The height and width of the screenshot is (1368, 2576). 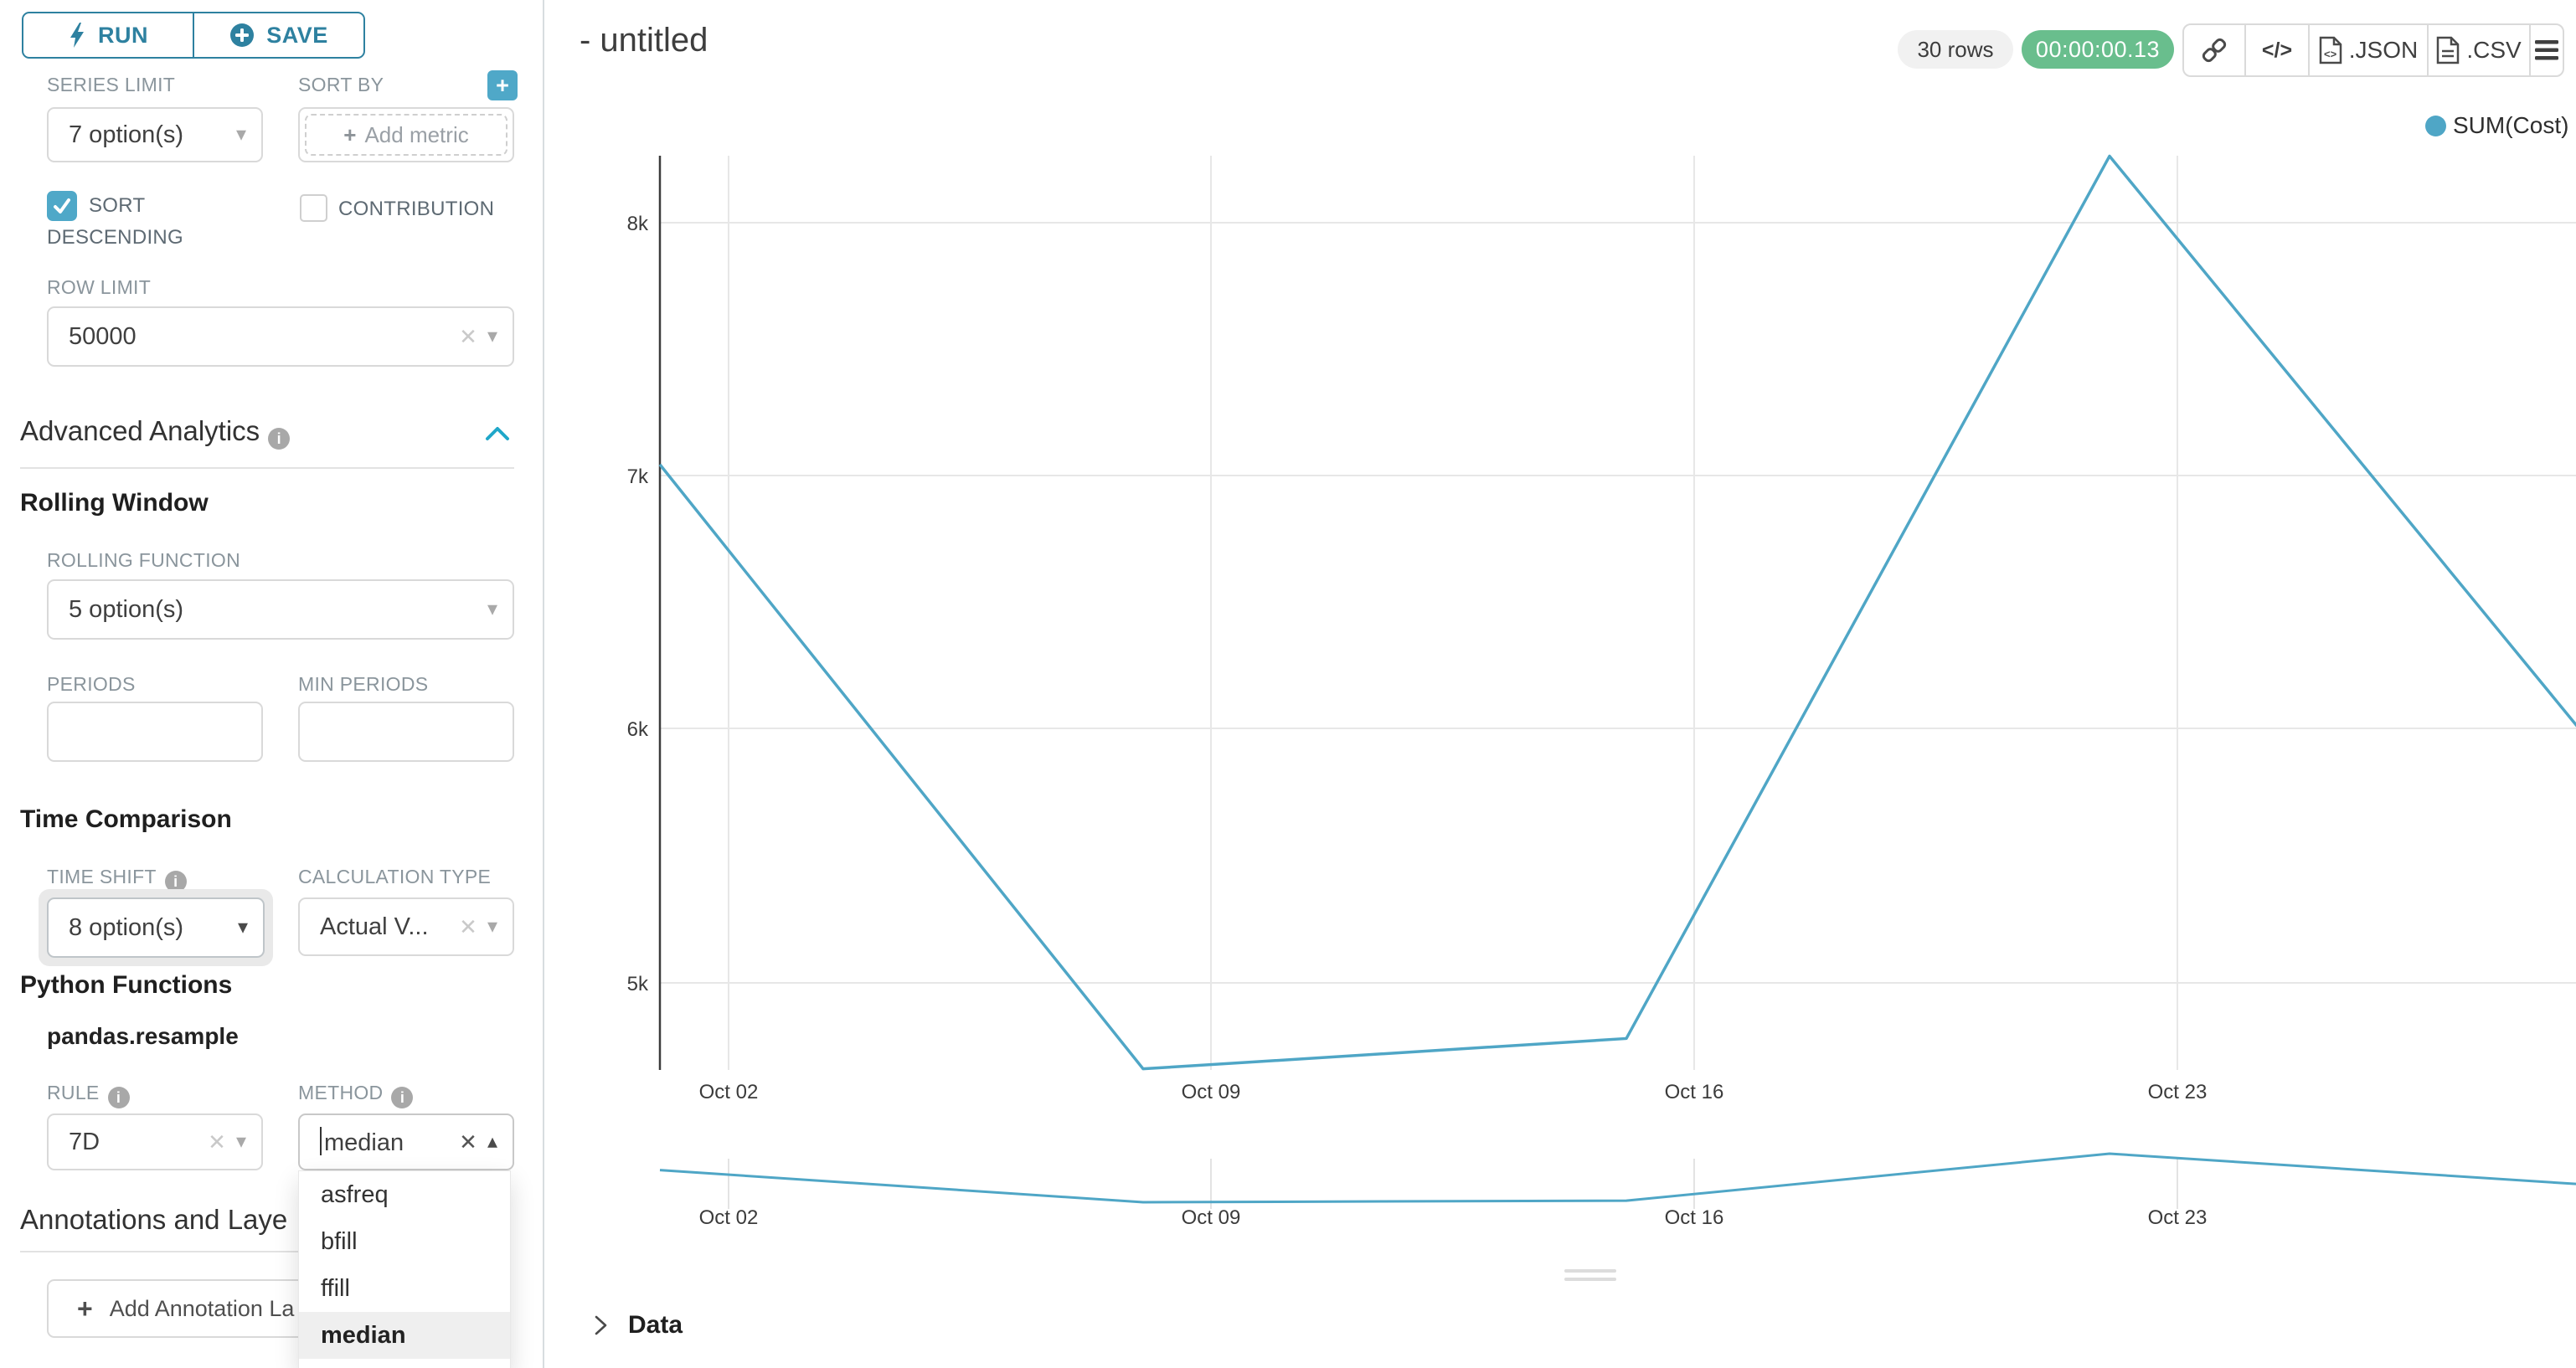 I want to click on rolling-window-title: Rolling Window, so click(x=114, y=503).